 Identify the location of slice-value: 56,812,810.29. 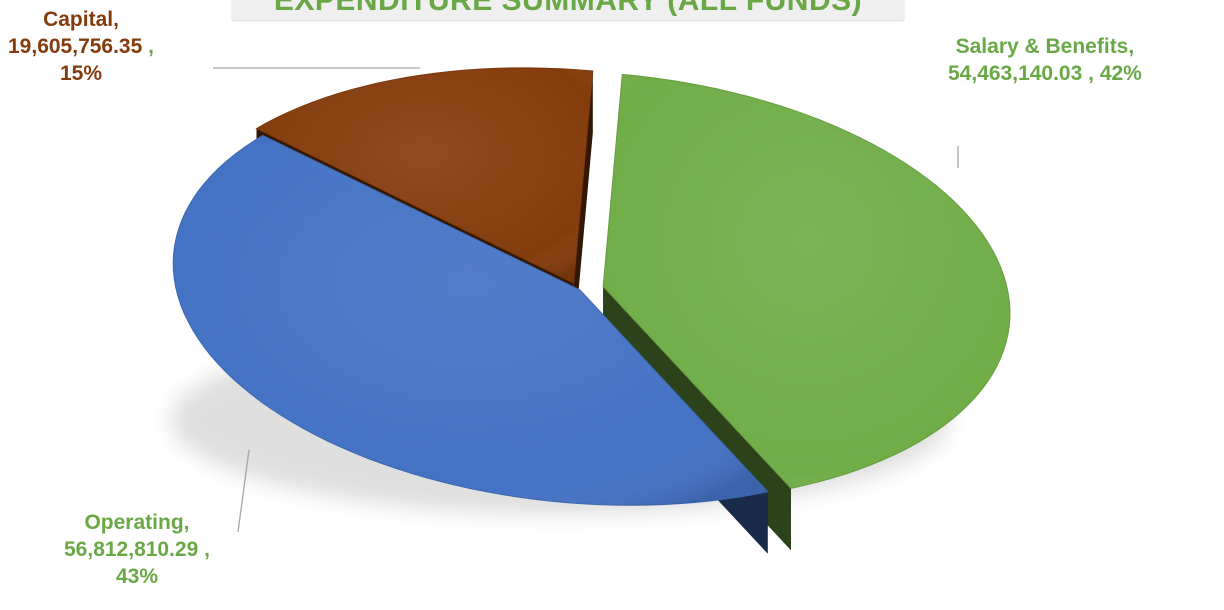
(131, 549).